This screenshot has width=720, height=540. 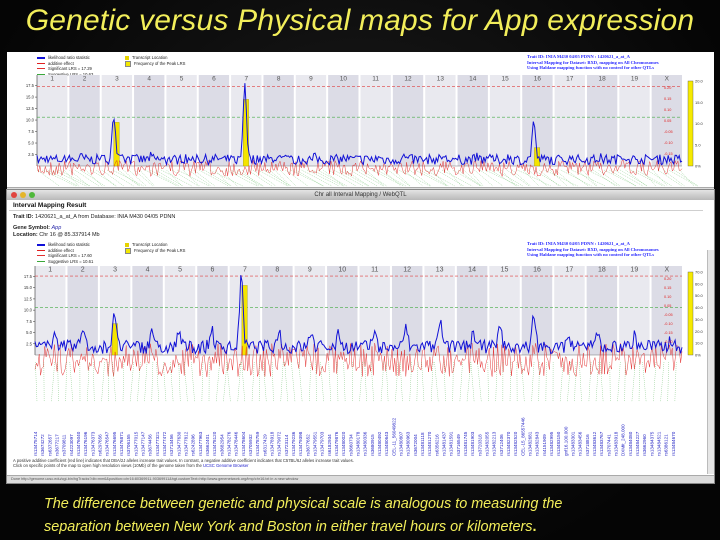 I want to click on additive-tick-label: -0.20, so click(x=668, y=342).